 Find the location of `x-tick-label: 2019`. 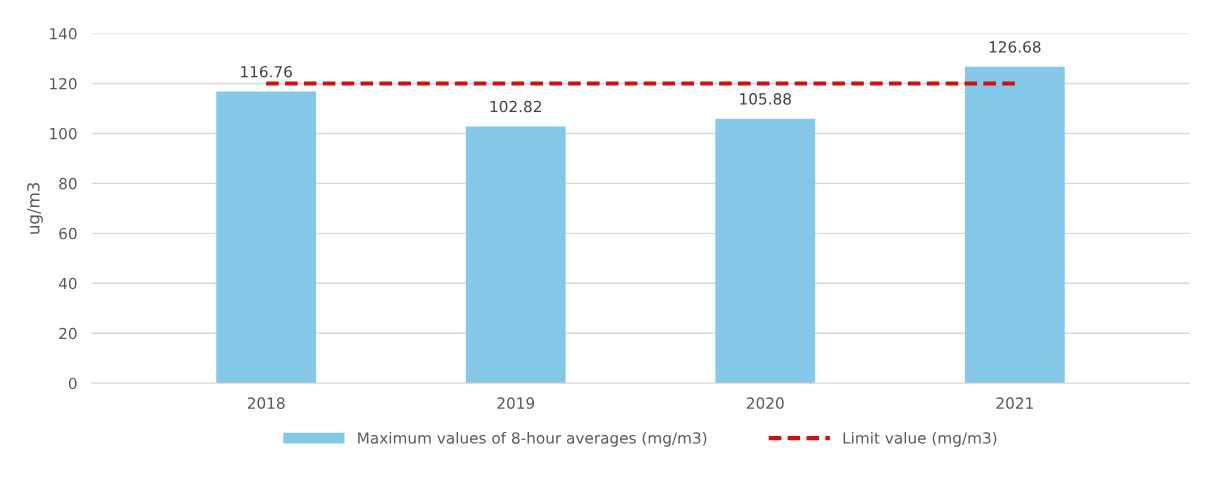

x-tick-label: 2019 is located at coordinates (516, 403).